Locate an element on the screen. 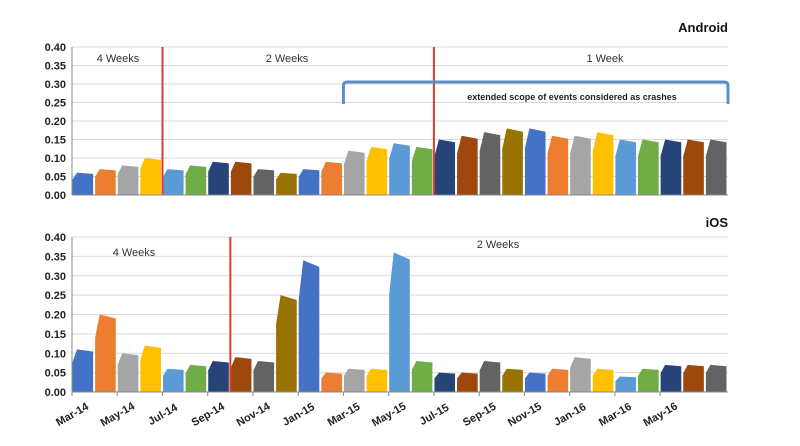  x-tick-label: May-15 is located at coordinates (389, 414).